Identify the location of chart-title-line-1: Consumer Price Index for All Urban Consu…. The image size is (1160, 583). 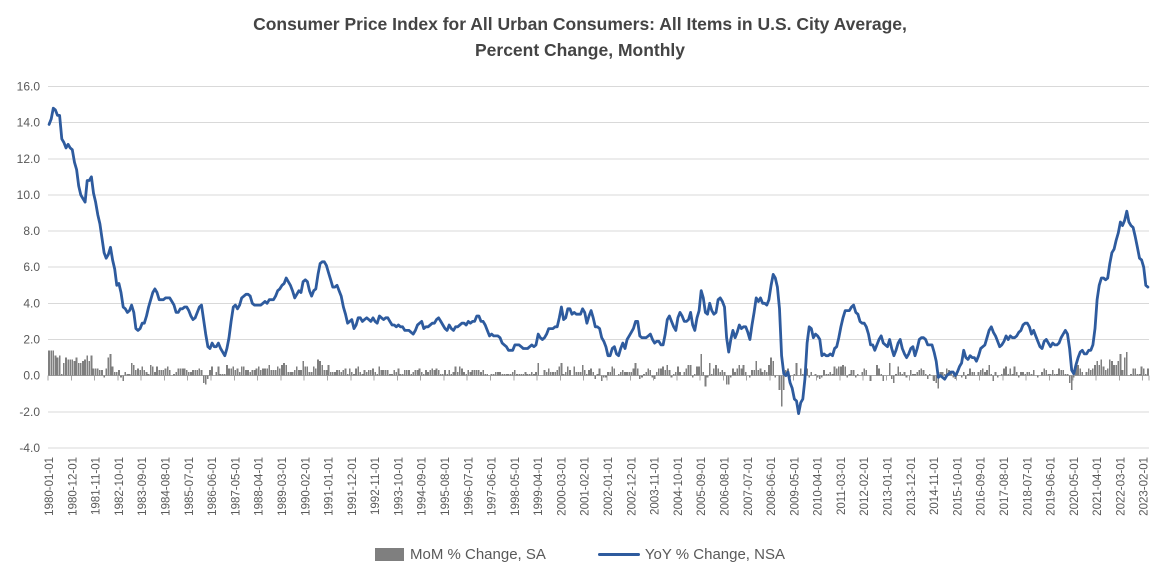
(580, 24).